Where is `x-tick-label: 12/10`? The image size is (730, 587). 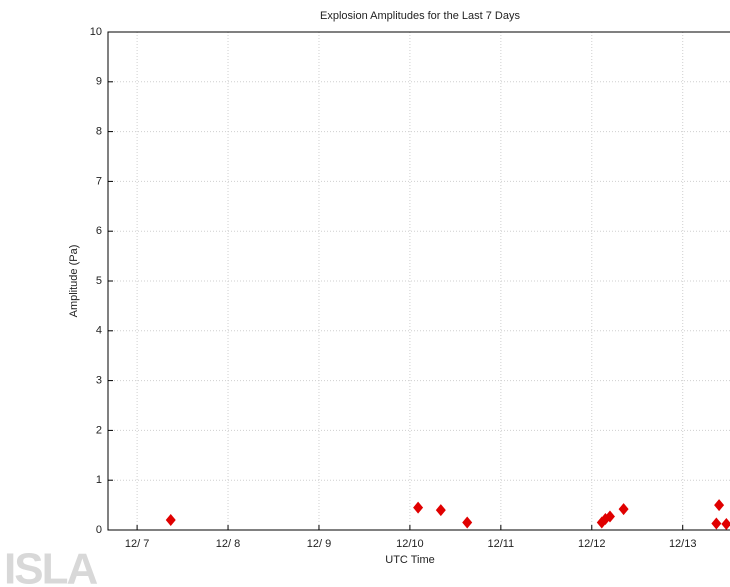
x-tick-label: 12/10 is located at coordinates (410, 544).